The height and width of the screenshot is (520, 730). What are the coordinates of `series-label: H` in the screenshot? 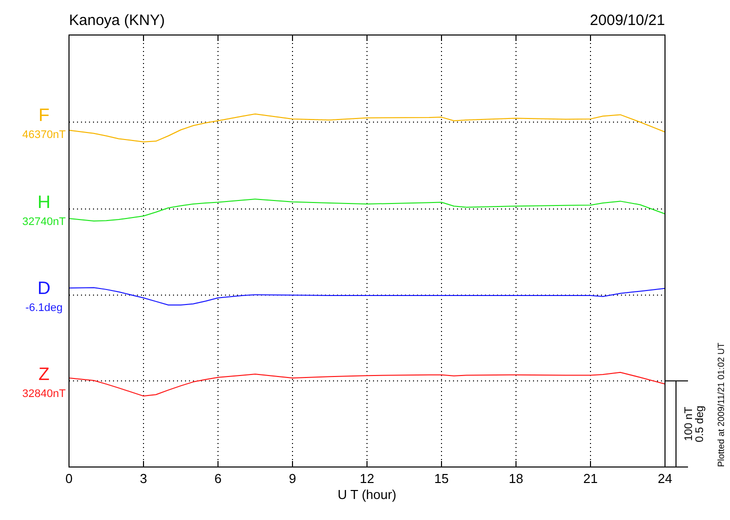 It's located at (44, 202).